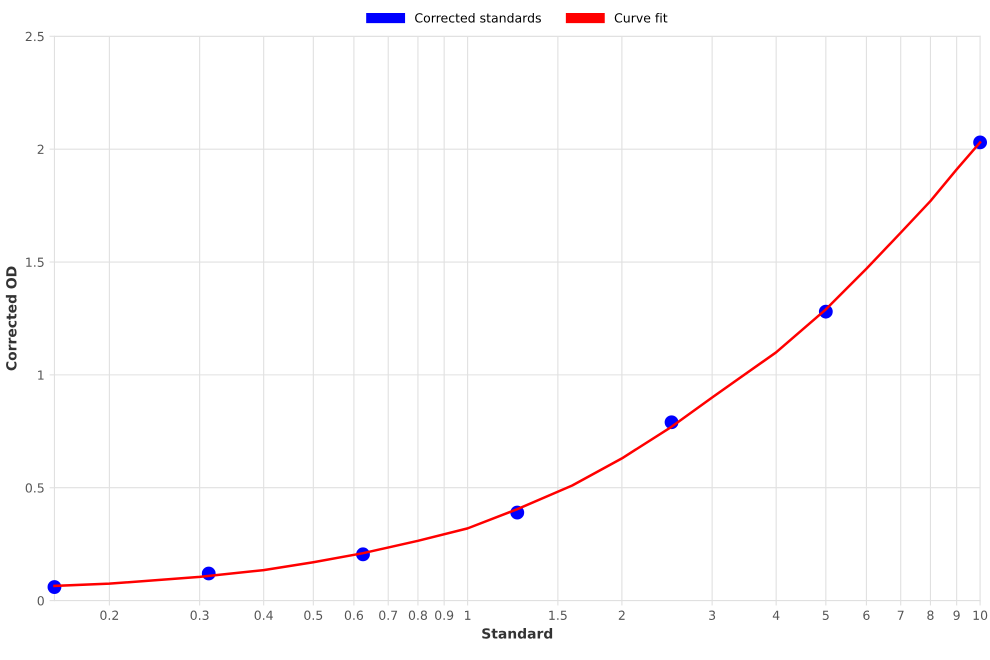 The image size is (990, 660). Describe the element at coordinates (478, 17) in the screenshot. I see `legend-label: Corrected standards` at that location.